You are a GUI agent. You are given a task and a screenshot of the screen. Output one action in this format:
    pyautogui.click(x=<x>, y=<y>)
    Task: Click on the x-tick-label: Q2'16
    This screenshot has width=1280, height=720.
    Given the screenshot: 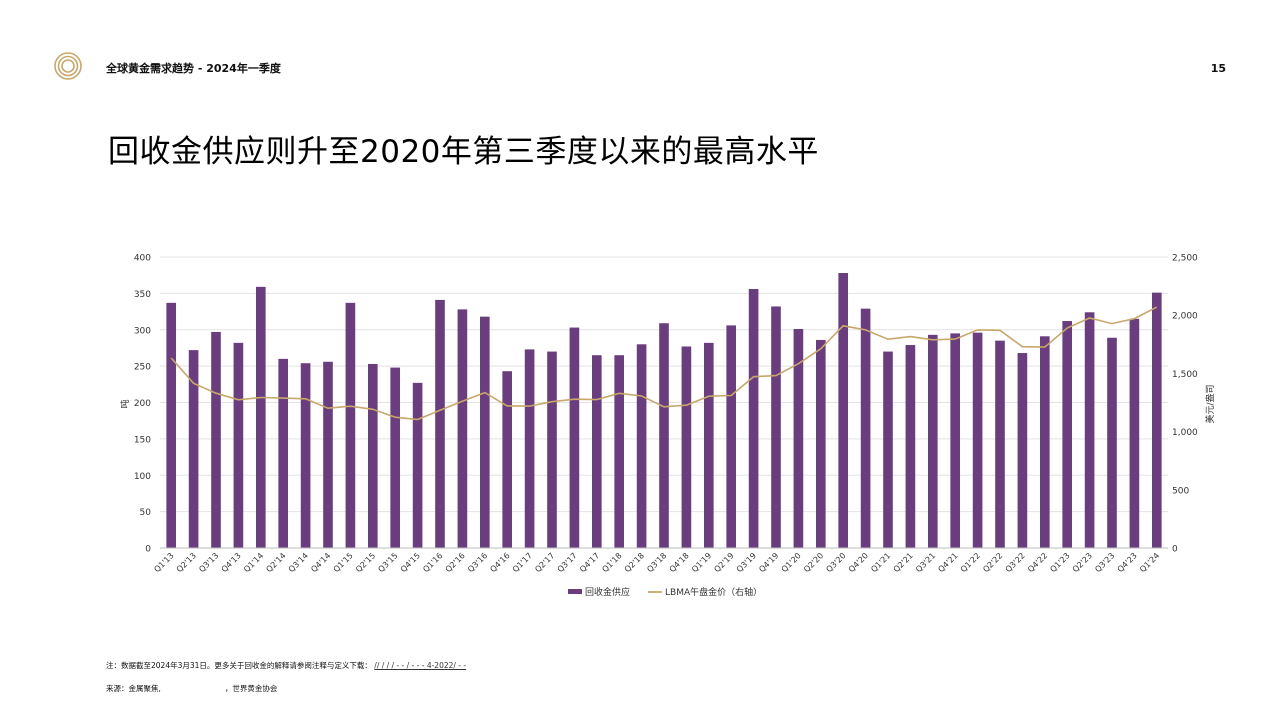 What is the action you would take?
    pyautogui.click(x=455, y=562)
    